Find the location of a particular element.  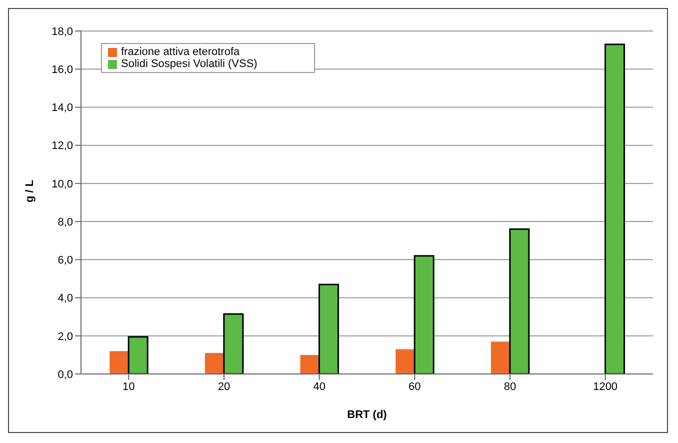

y-tick-label: 6,0 is located at coordinates (65, 260).